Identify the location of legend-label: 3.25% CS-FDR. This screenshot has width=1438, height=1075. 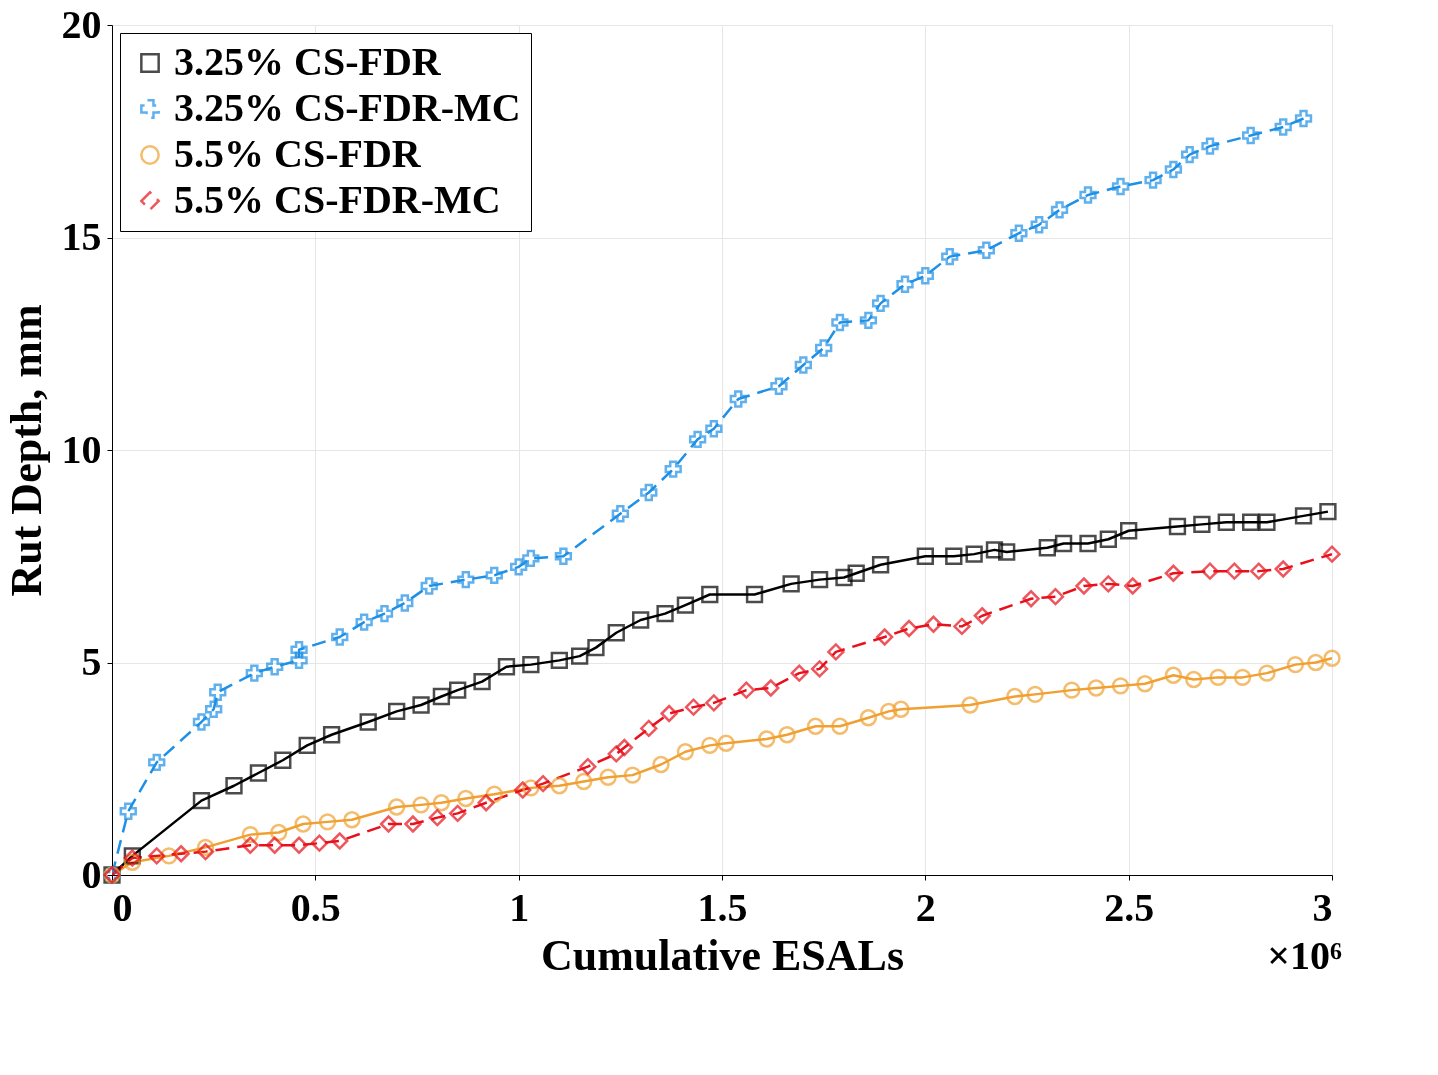
(308, 61).